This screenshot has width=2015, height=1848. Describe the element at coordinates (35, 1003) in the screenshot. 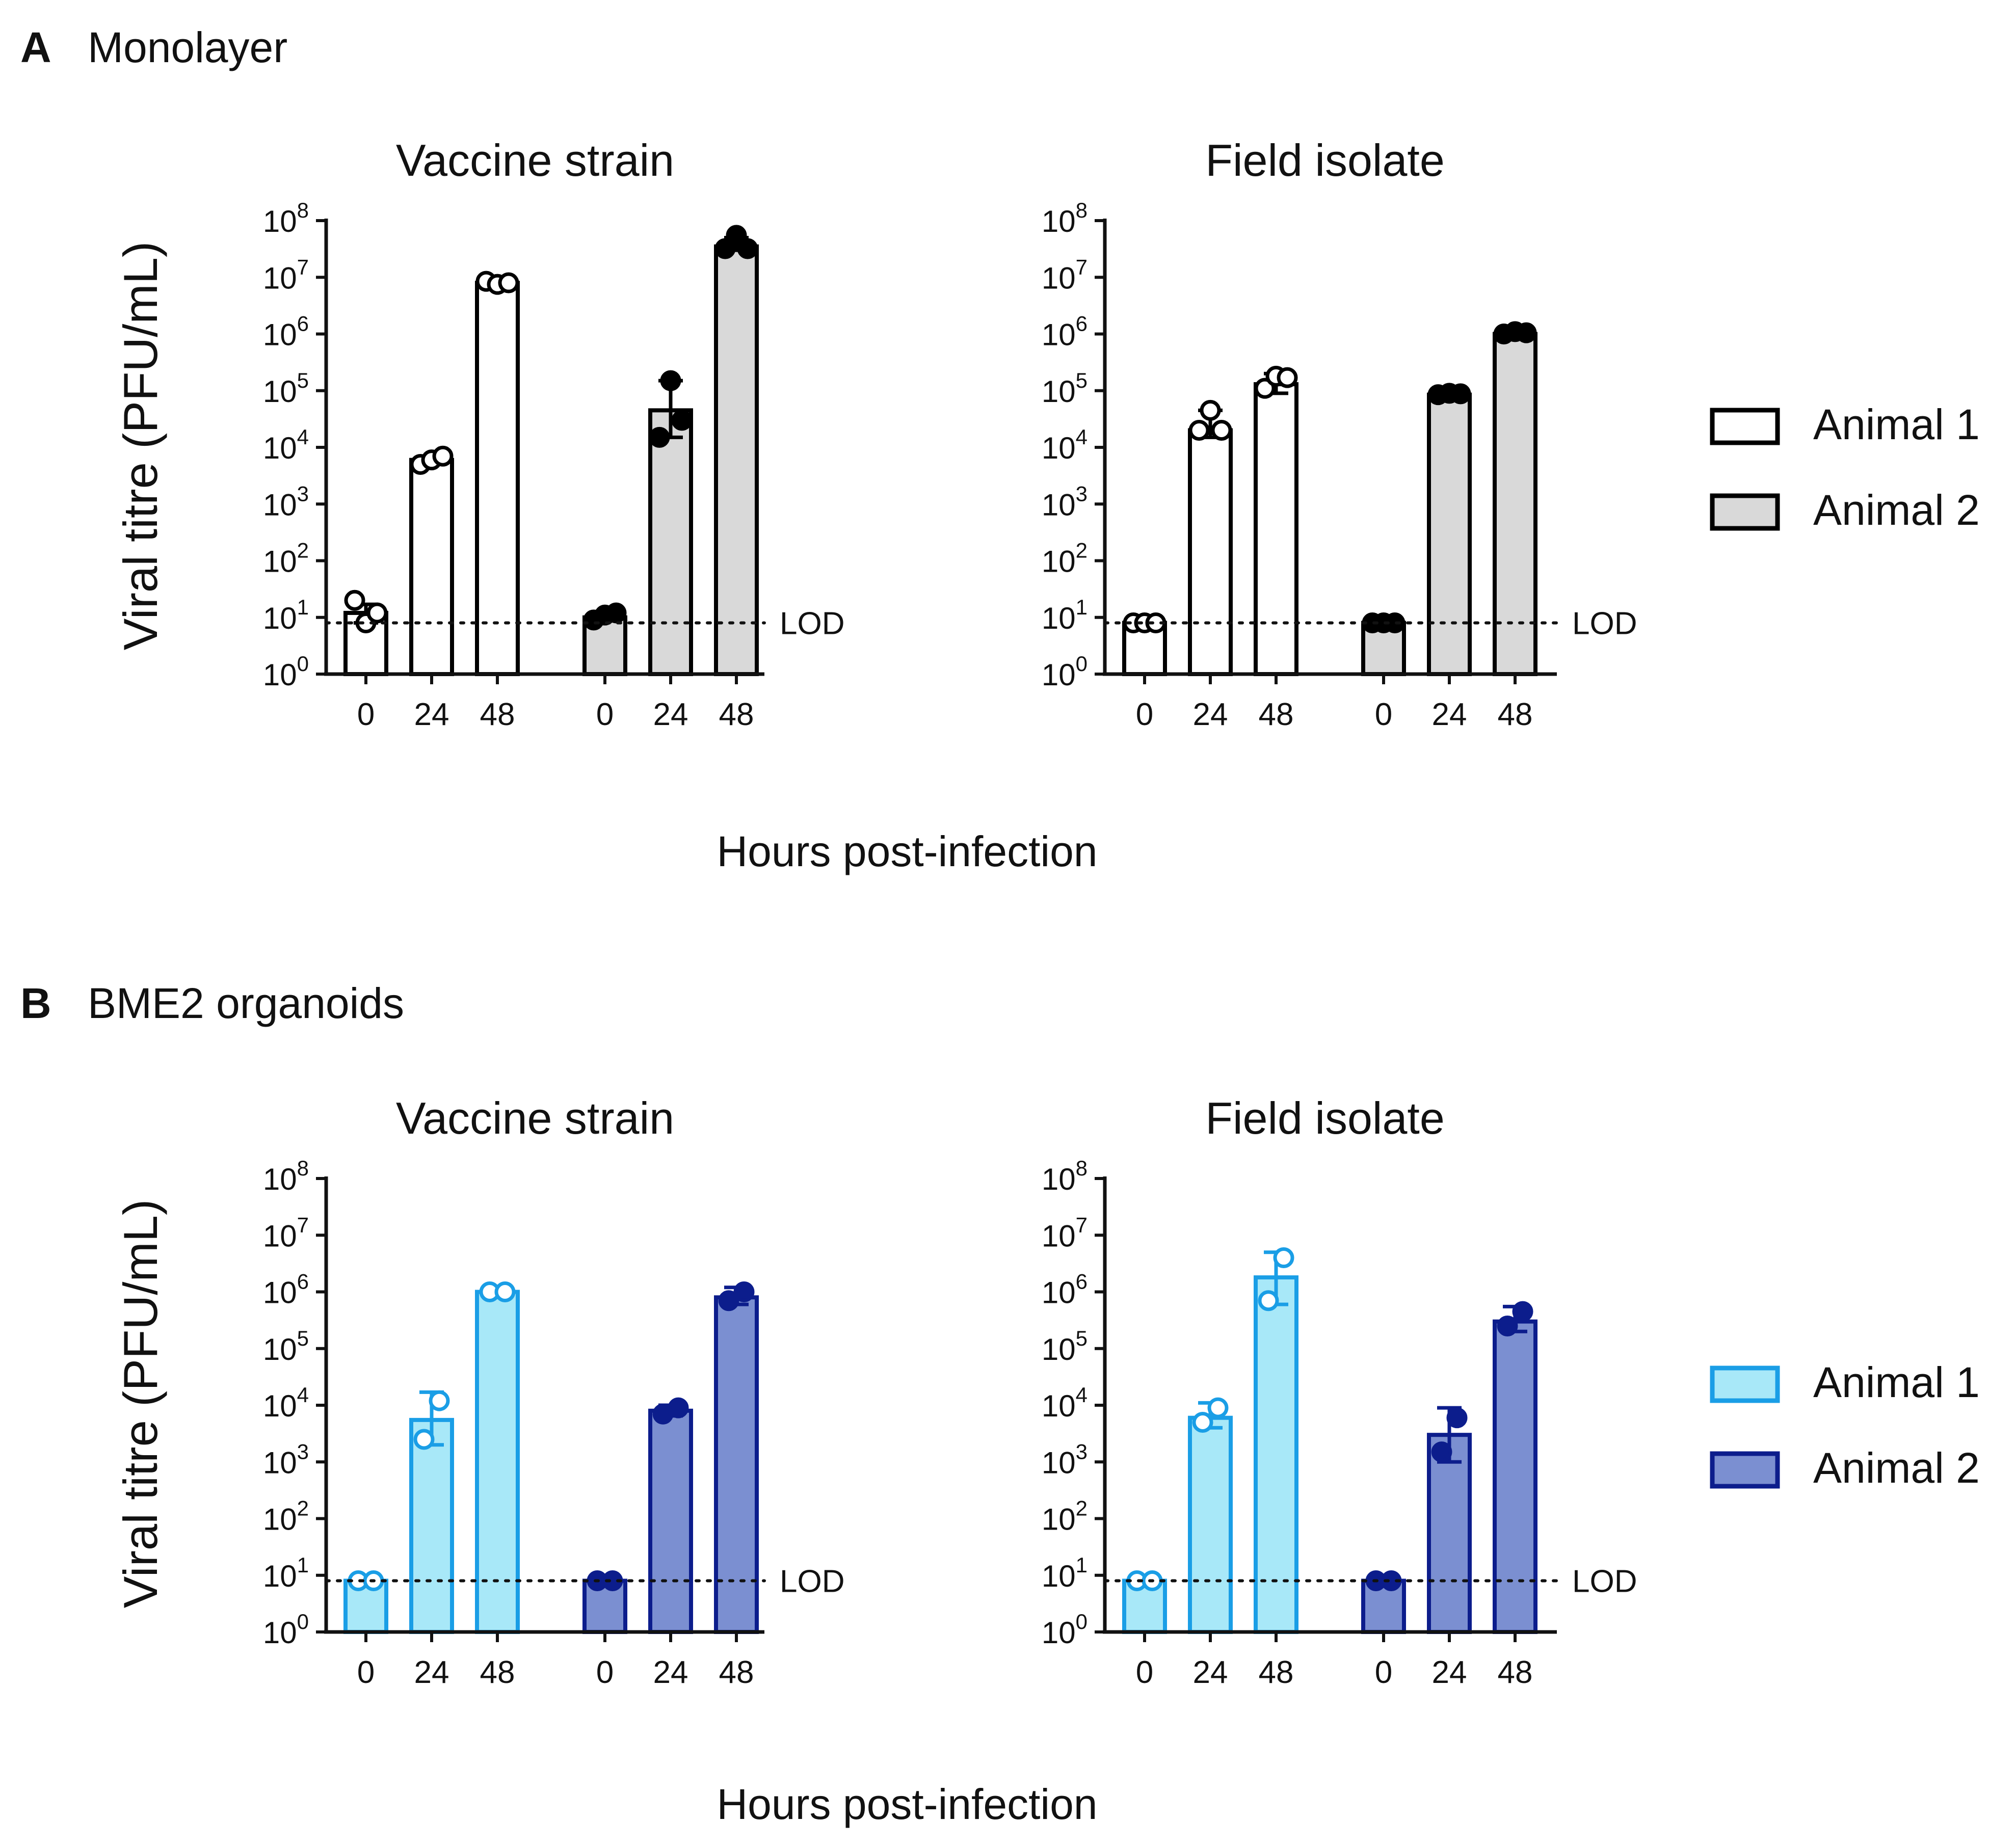

I see `panel-b-letter: B` at that location.